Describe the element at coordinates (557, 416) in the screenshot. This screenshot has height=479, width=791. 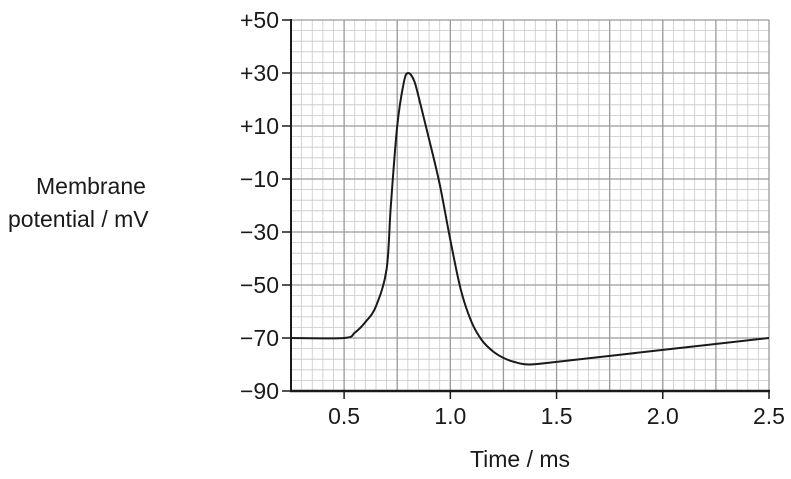
I see `x-tick-label: 1.5` at that location.